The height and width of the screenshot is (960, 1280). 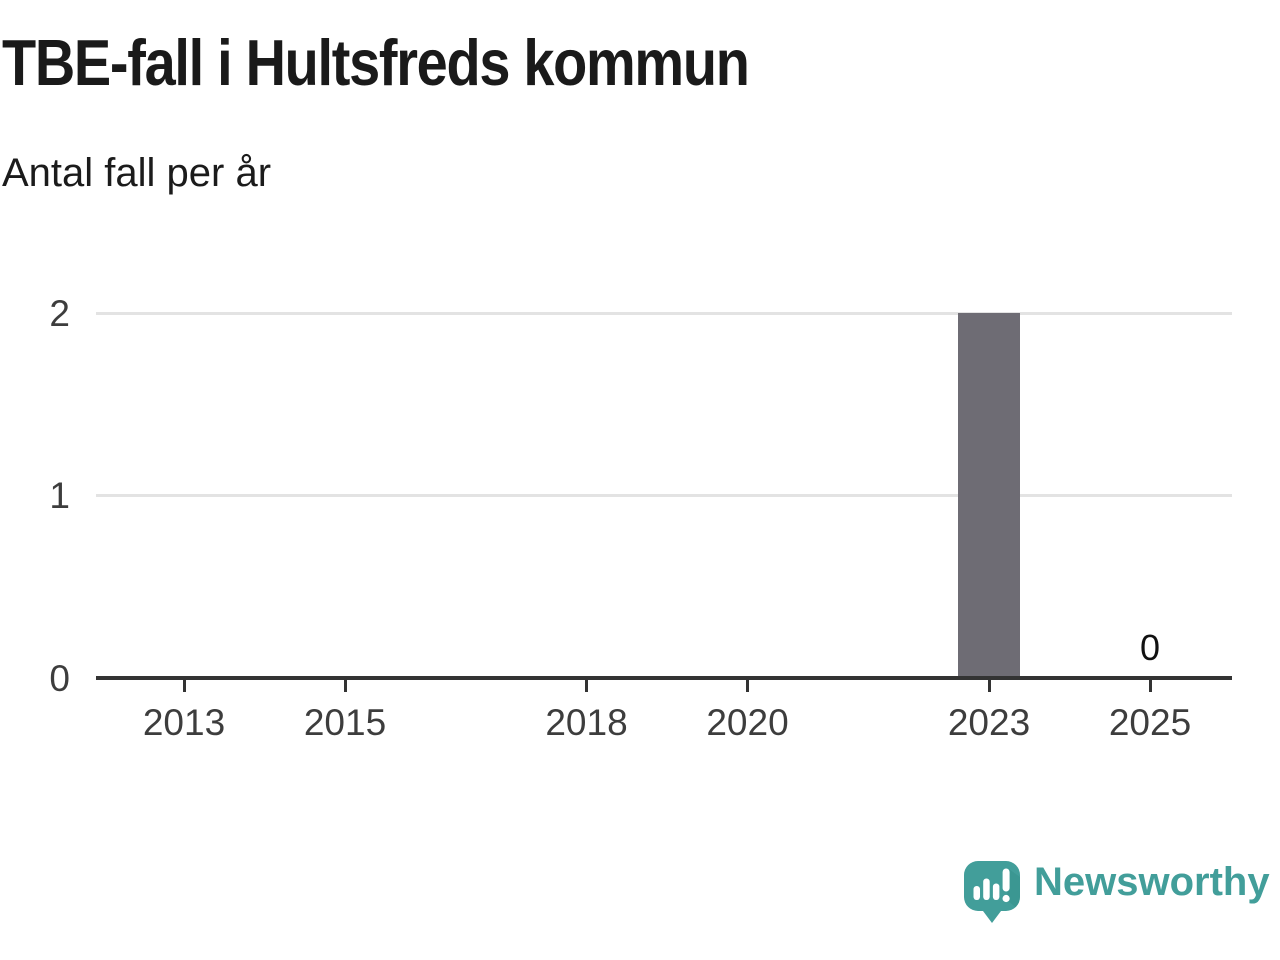 I want to click on bar-2023, so click(x=989, y=495).